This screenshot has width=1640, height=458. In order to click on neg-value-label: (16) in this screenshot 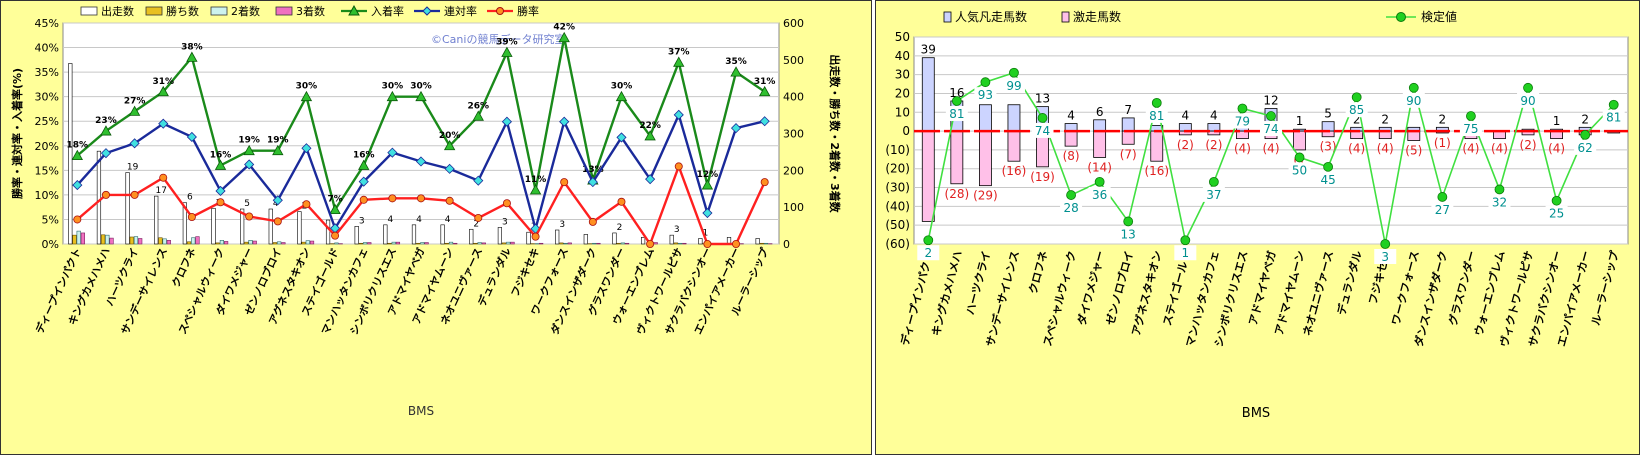, I will do `click(1014, 171)`.